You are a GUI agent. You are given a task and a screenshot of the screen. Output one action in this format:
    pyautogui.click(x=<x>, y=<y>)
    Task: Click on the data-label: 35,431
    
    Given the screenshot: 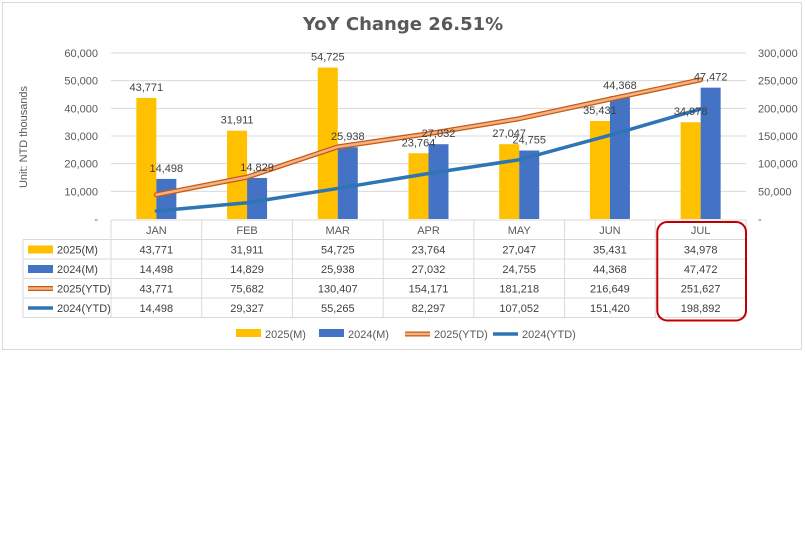 What is the action you would take?
    pyautogui.click(x=600, y=111)
    